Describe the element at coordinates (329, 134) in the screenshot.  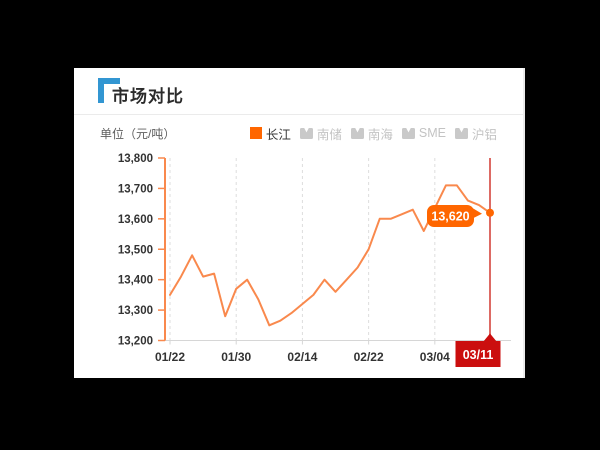
I see `legend-label: 南储` at that location.